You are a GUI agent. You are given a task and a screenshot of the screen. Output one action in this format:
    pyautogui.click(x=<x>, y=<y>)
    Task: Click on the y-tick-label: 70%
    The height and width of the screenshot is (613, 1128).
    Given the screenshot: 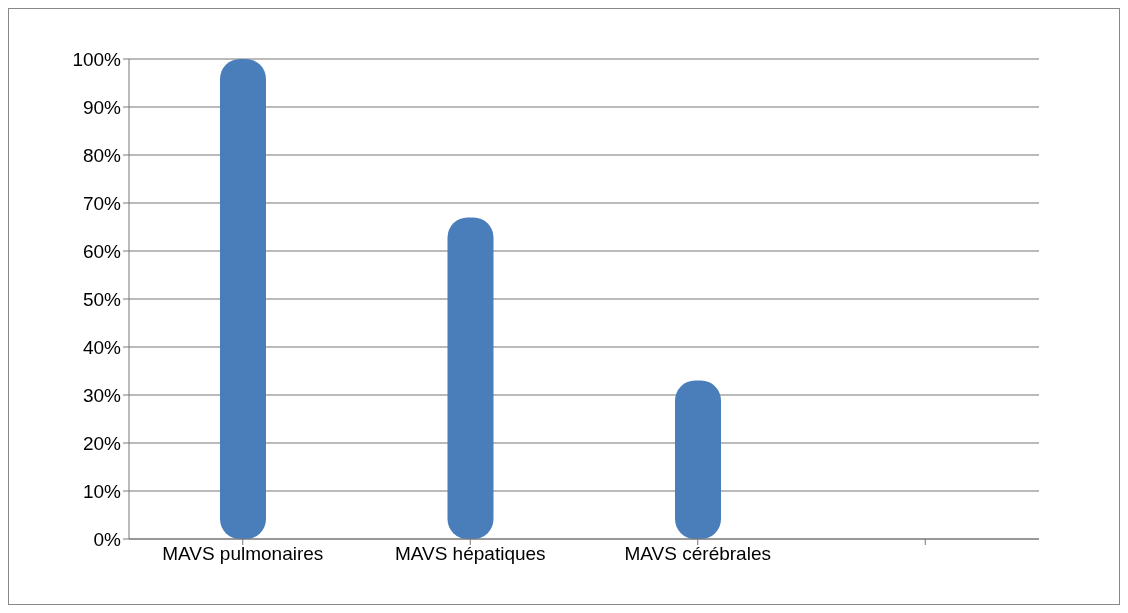 What is the action you would take?
    pyautogui.click(x=102, y=203)
    